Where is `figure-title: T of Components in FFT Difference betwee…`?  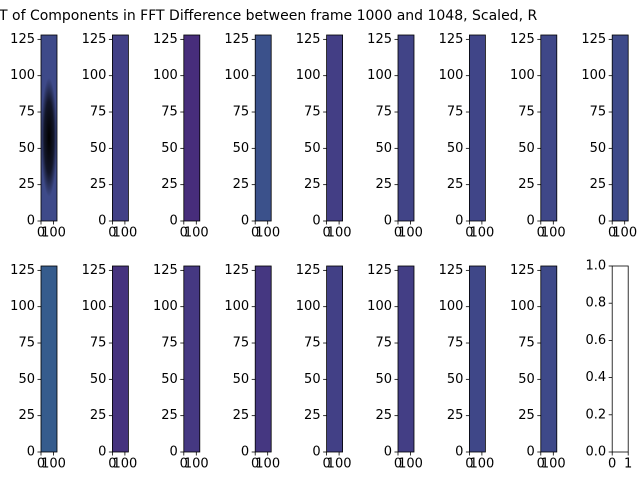
figure-title: T of Components in FFT Difference betwee… is located at coordinates (268, 16).